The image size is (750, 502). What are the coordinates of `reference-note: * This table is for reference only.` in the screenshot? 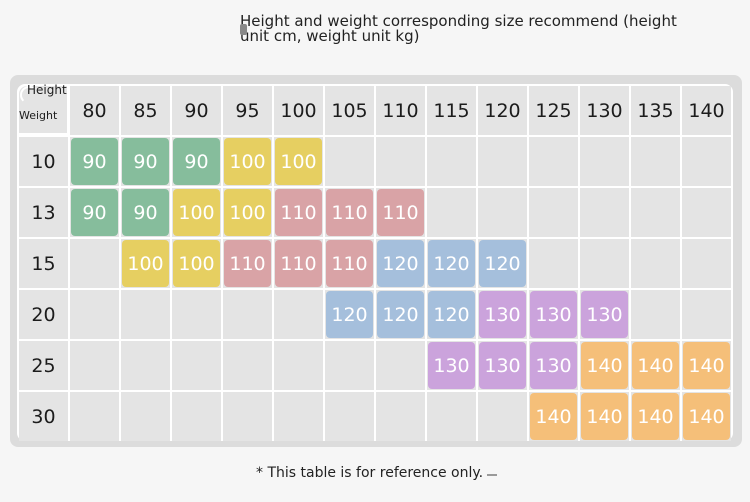 It's located at (370, 473).